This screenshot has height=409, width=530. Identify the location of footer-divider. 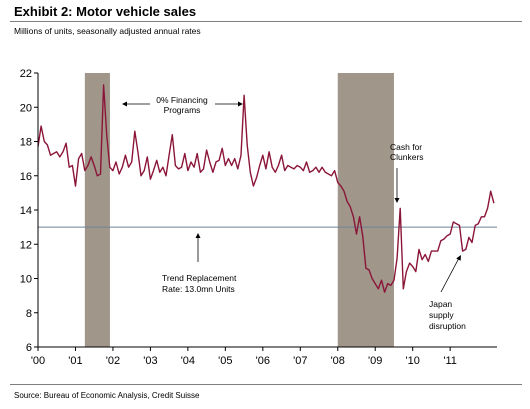
(266, 384).